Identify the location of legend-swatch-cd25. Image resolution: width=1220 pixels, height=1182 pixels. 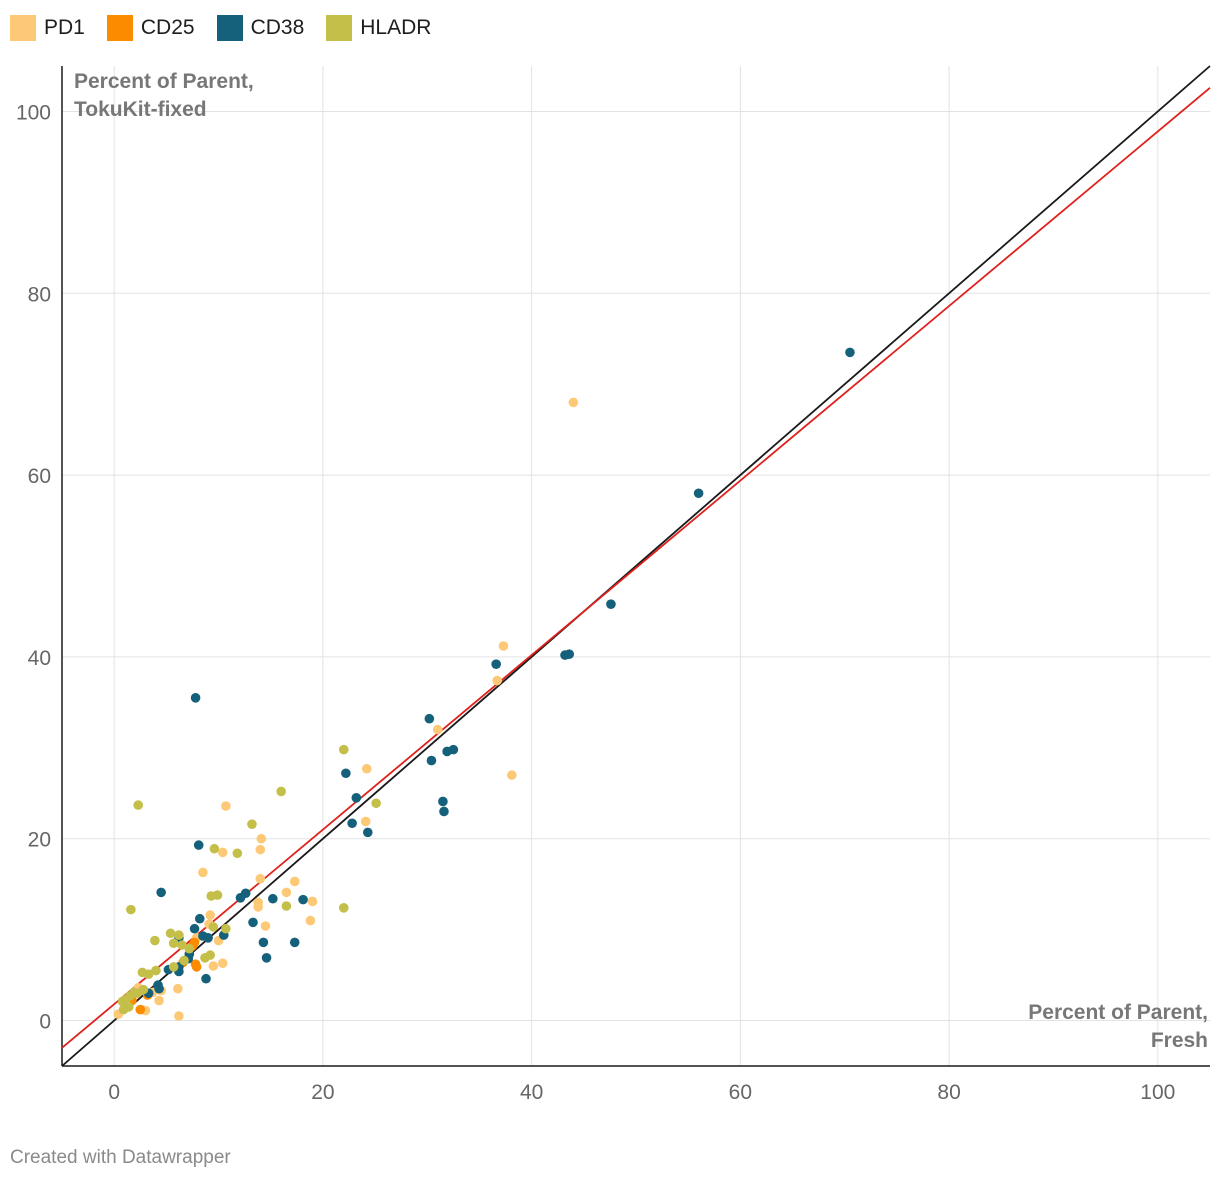
(119, 28).